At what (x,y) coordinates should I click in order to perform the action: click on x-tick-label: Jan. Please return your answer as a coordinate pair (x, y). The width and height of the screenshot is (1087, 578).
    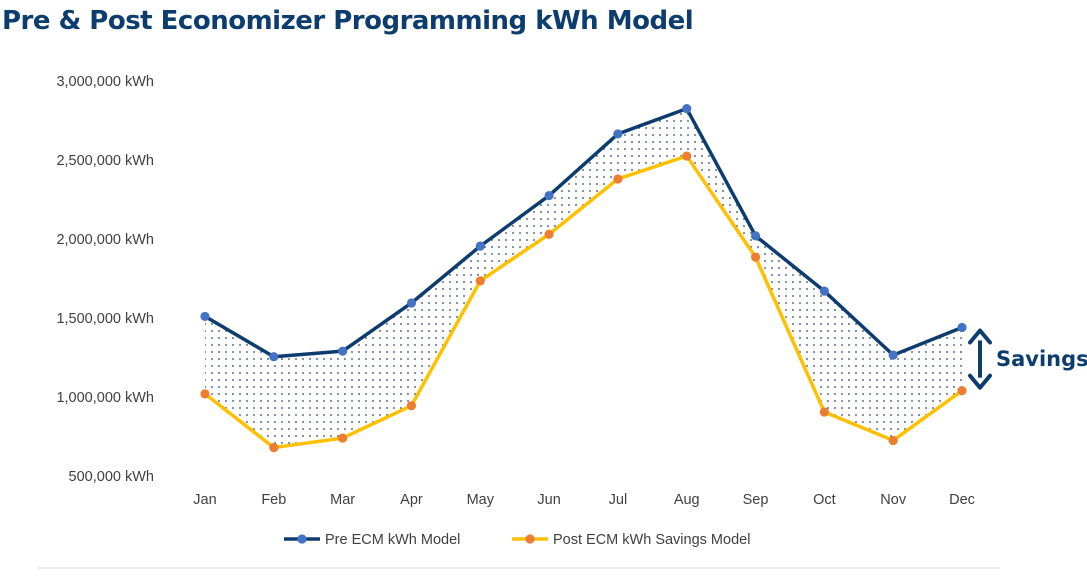
    Looking at the image, I should click on (204, 500).